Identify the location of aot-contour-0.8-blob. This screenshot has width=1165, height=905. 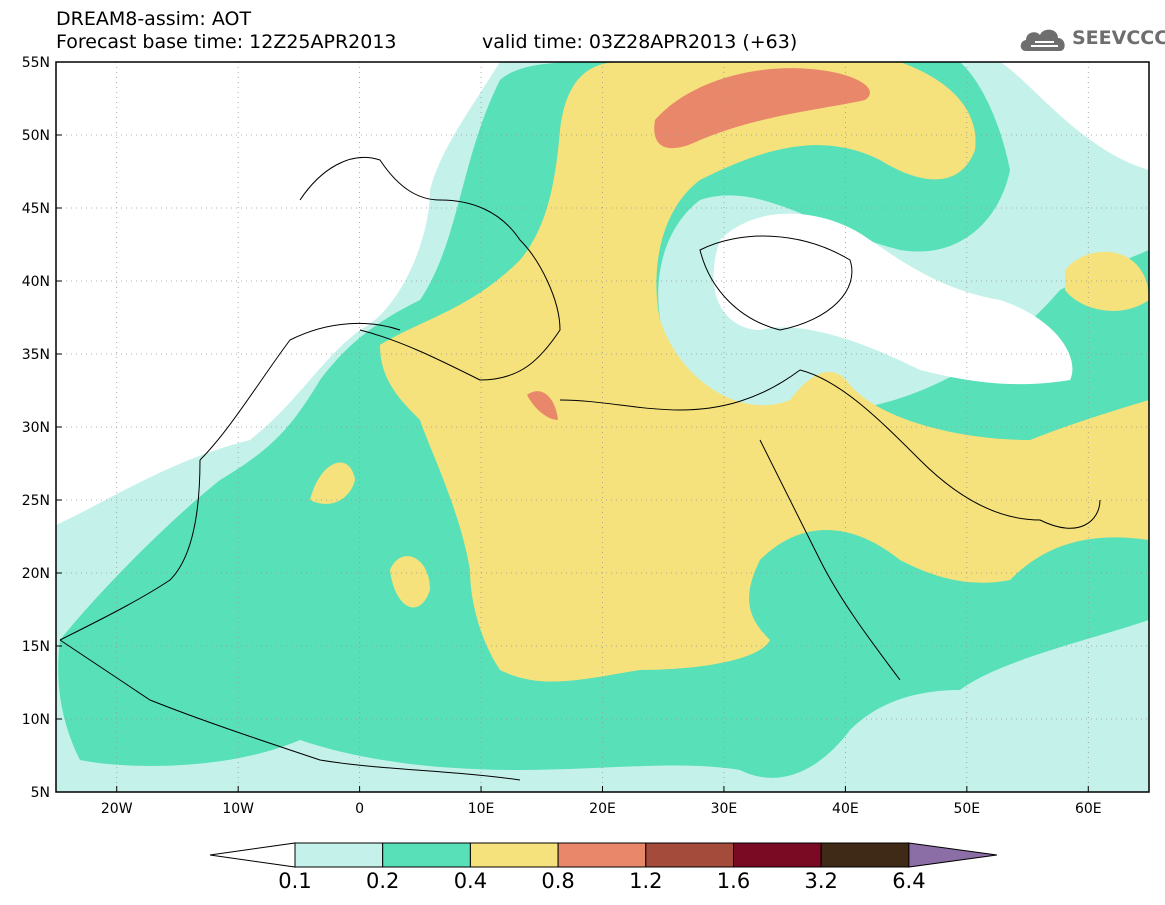
(542, 405).